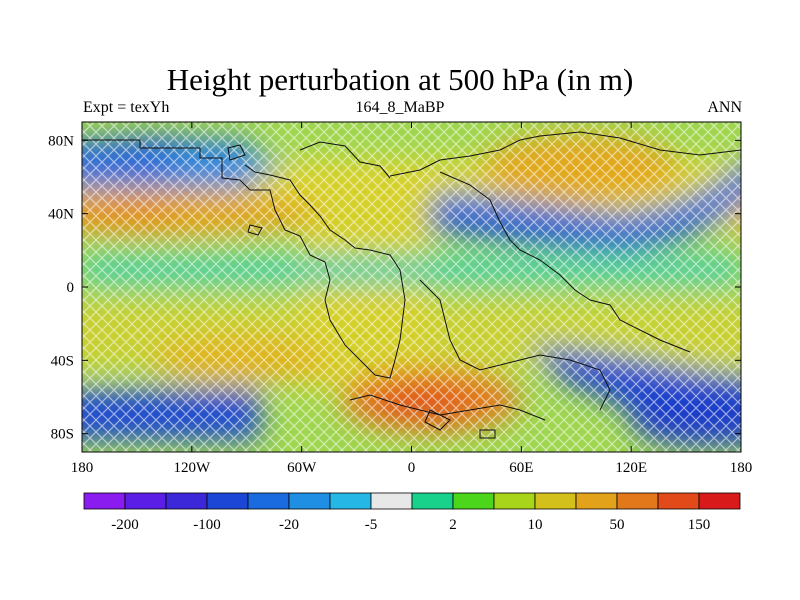 Image resolution: width=800 pixels, height=600 pixels. What do you see at coordinates (62, 435) in the screenshot?
I see `y-tick-label: 80S` at bounding box center [62, 435].